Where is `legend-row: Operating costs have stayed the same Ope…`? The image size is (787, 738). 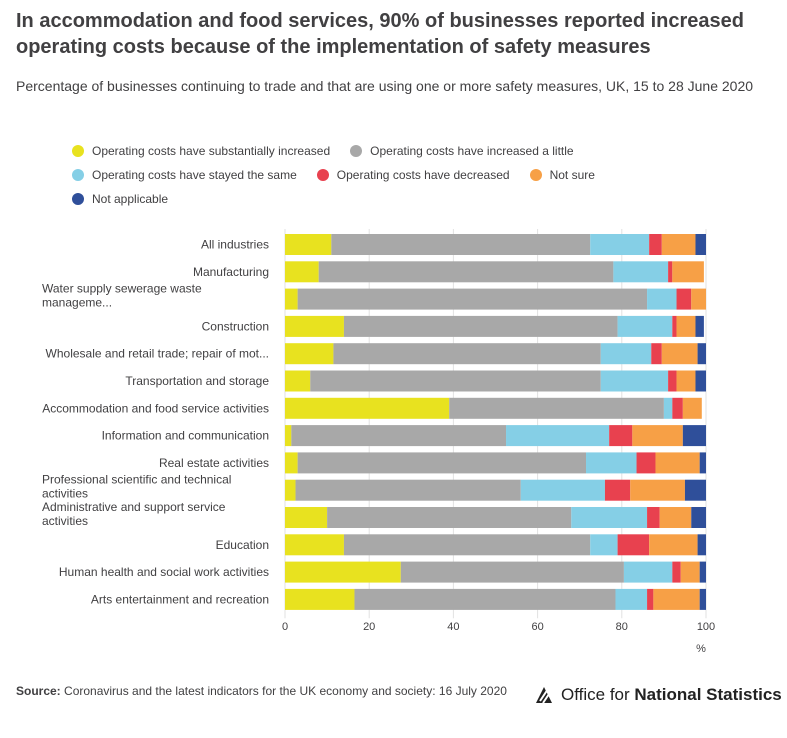 legend-row: Operating costs have stayed the same Ope… is located at coordinates (392, 175).